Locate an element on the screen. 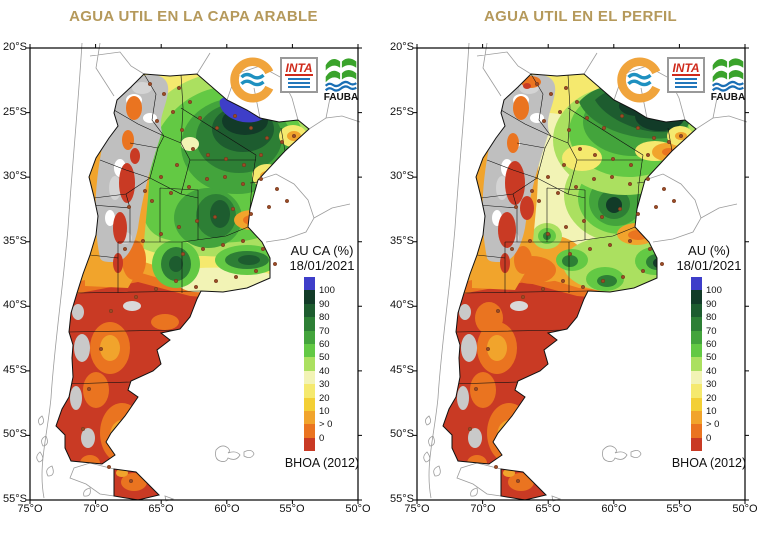 The height and width of the screenshot is (533, 774). legend-title: AU CA (%) is located at coordinates (322, 250).